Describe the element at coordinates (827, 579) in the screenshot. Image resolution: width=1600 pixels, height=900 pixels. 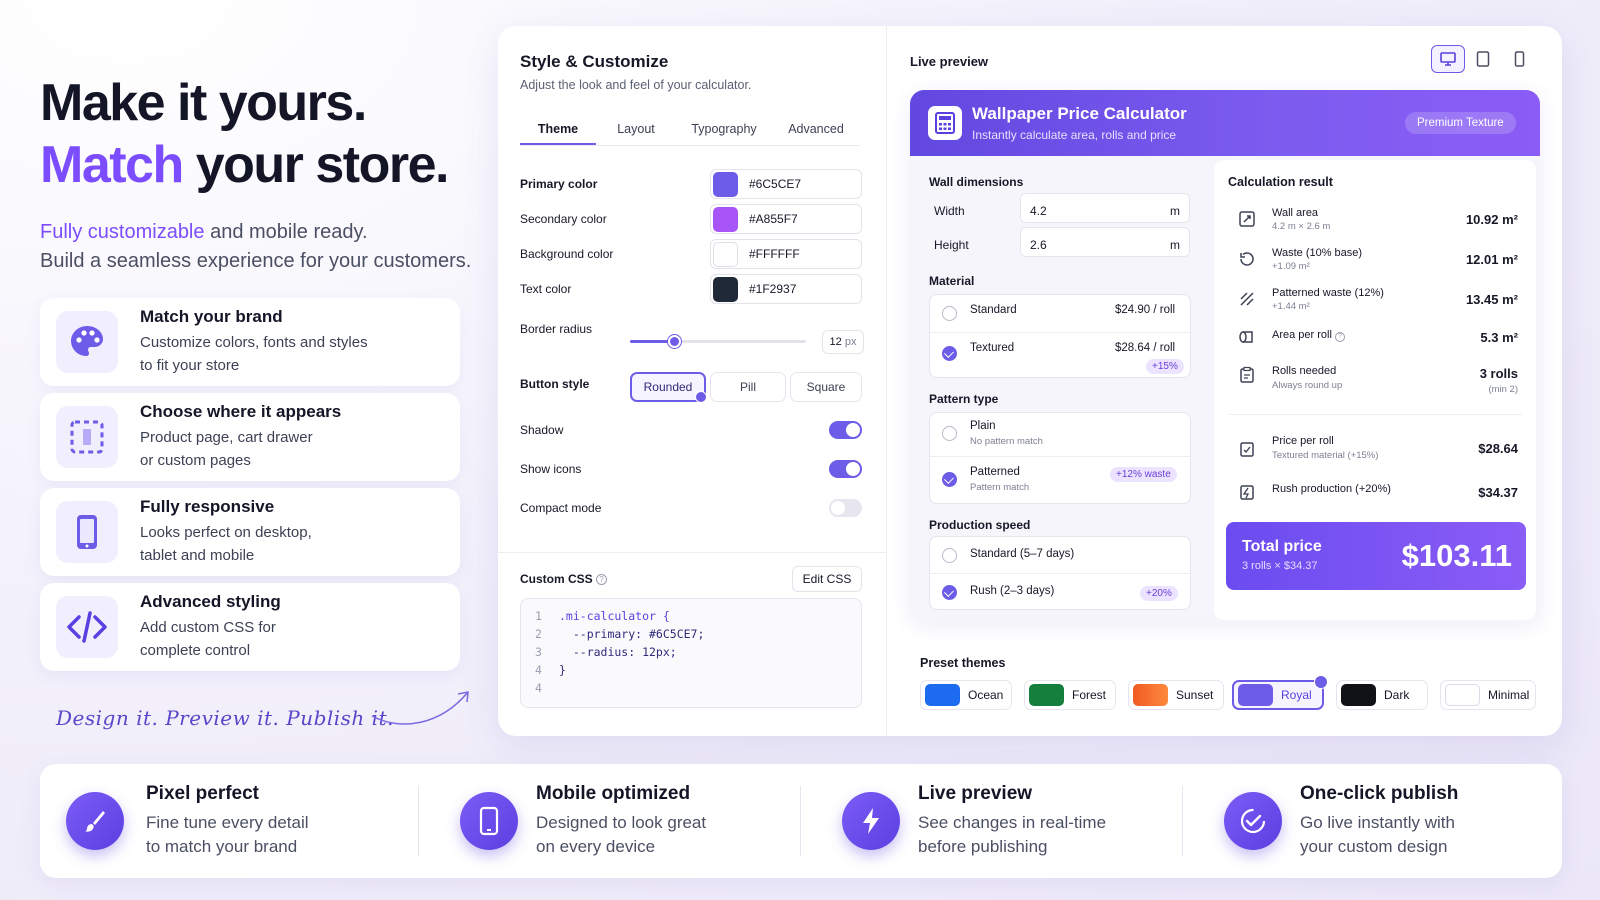
I see `edit-css-button: Edit CSS` at that location.